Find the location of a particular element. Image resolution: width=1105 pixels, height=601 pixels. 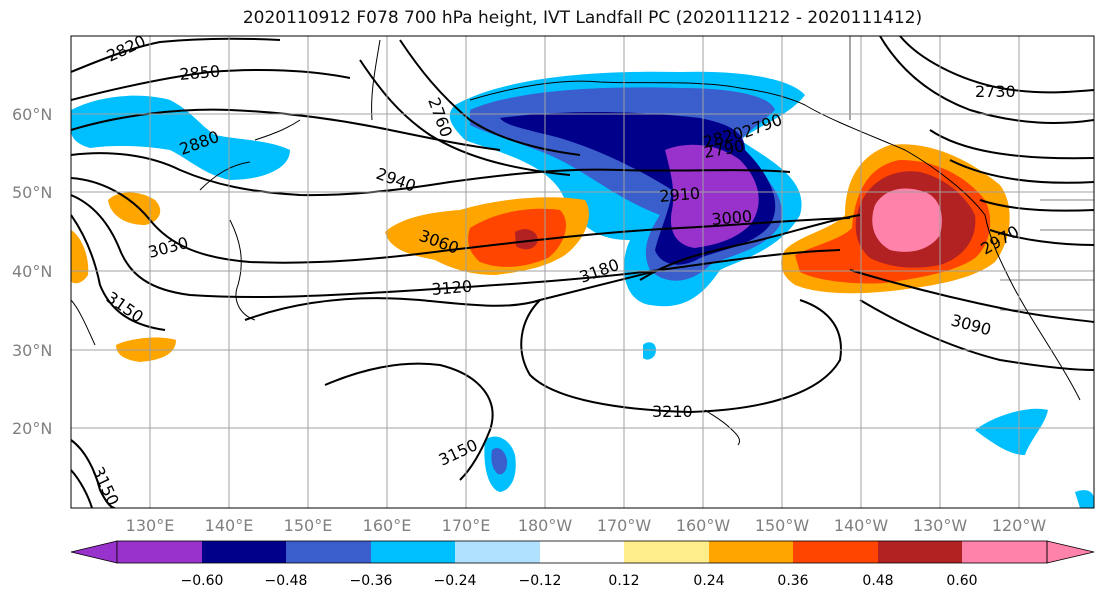

colorbar-tick-label: 0.24 is located at coordinates (708, 581).